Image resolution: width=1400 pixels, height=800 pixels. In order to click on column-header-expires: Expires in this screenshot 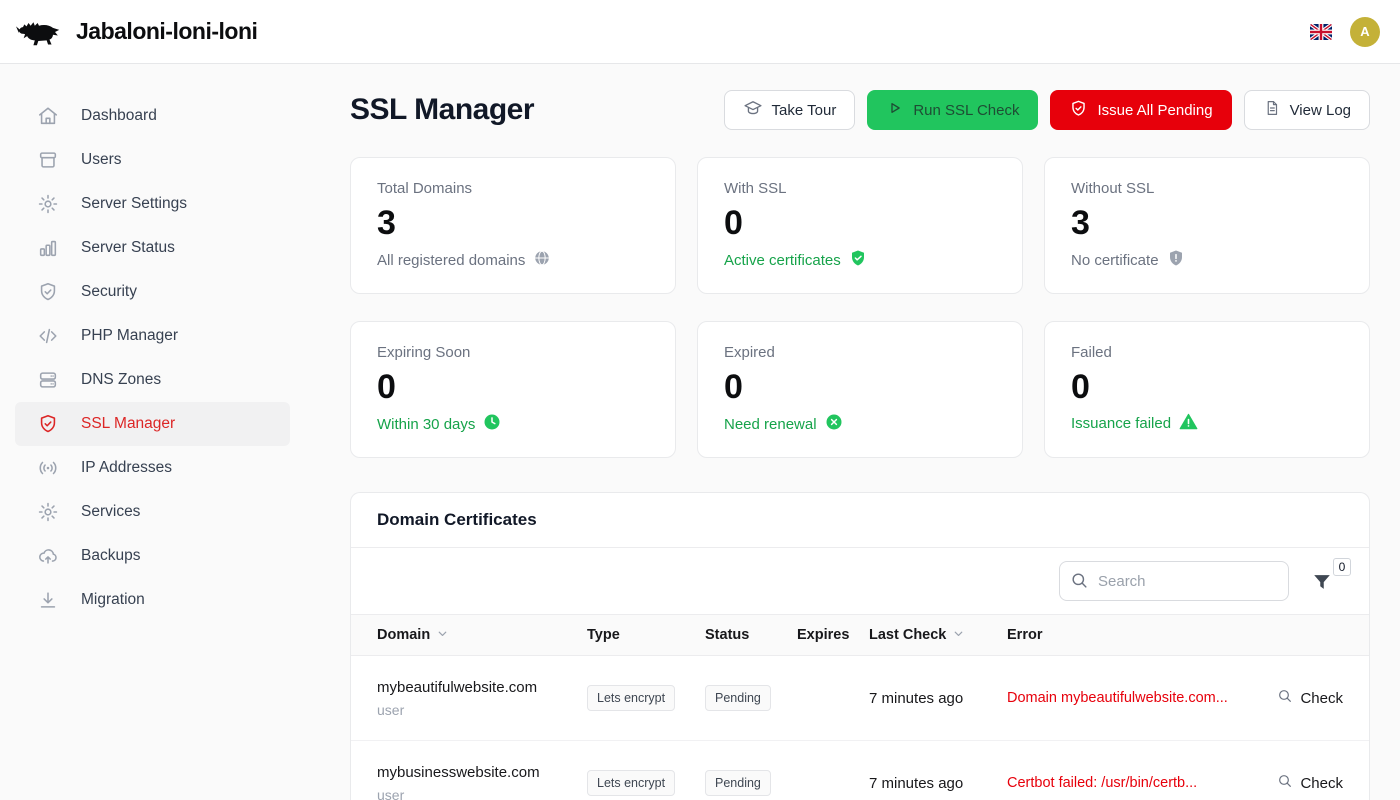, I will do `click(833, 635)`.